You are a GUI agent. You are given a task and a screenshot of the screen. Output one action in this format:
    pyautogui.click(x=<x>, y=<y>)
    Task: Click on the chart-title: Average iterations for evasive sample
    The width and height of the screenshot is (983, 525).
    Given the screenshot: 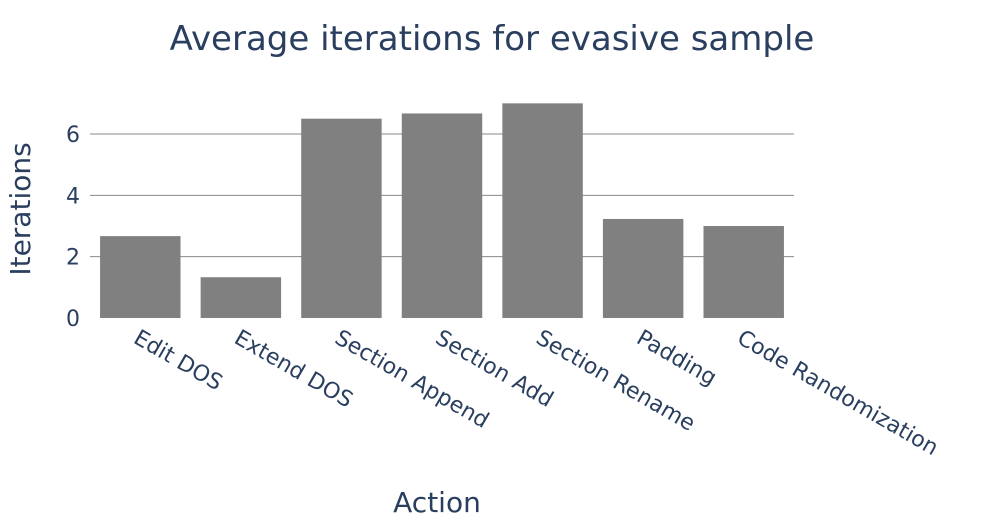 What is the action you would take?
    pyautogui.click(x=492, y=39)
    